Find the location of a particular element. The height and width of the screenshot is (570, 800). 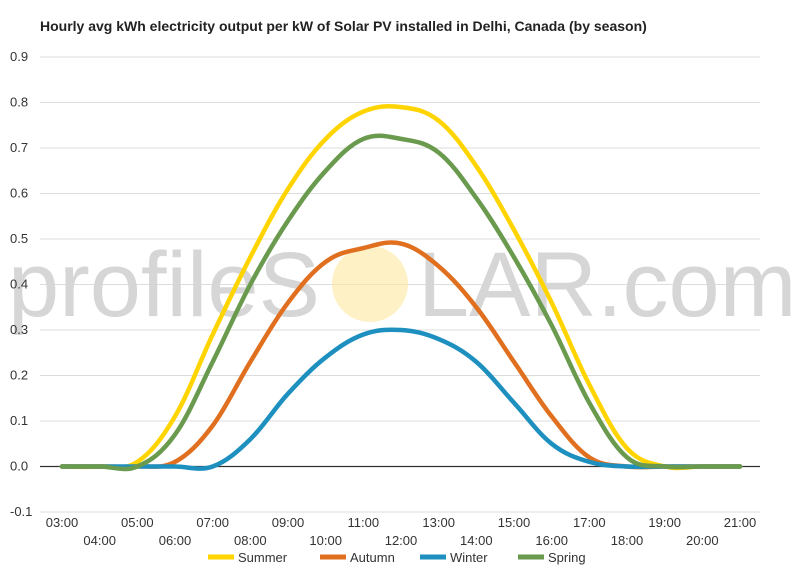

x-tick-label: 10:00 is located at coordinates (325, 540).